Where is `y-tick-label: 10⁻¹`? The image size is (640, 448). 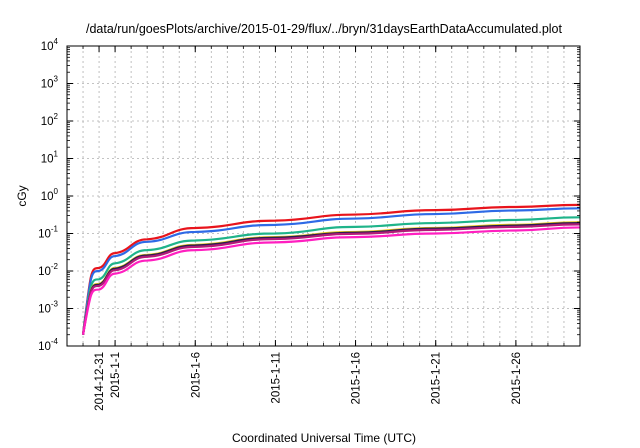
y-tick-label: 10⁻¹ is located at coordinates (48, 233).